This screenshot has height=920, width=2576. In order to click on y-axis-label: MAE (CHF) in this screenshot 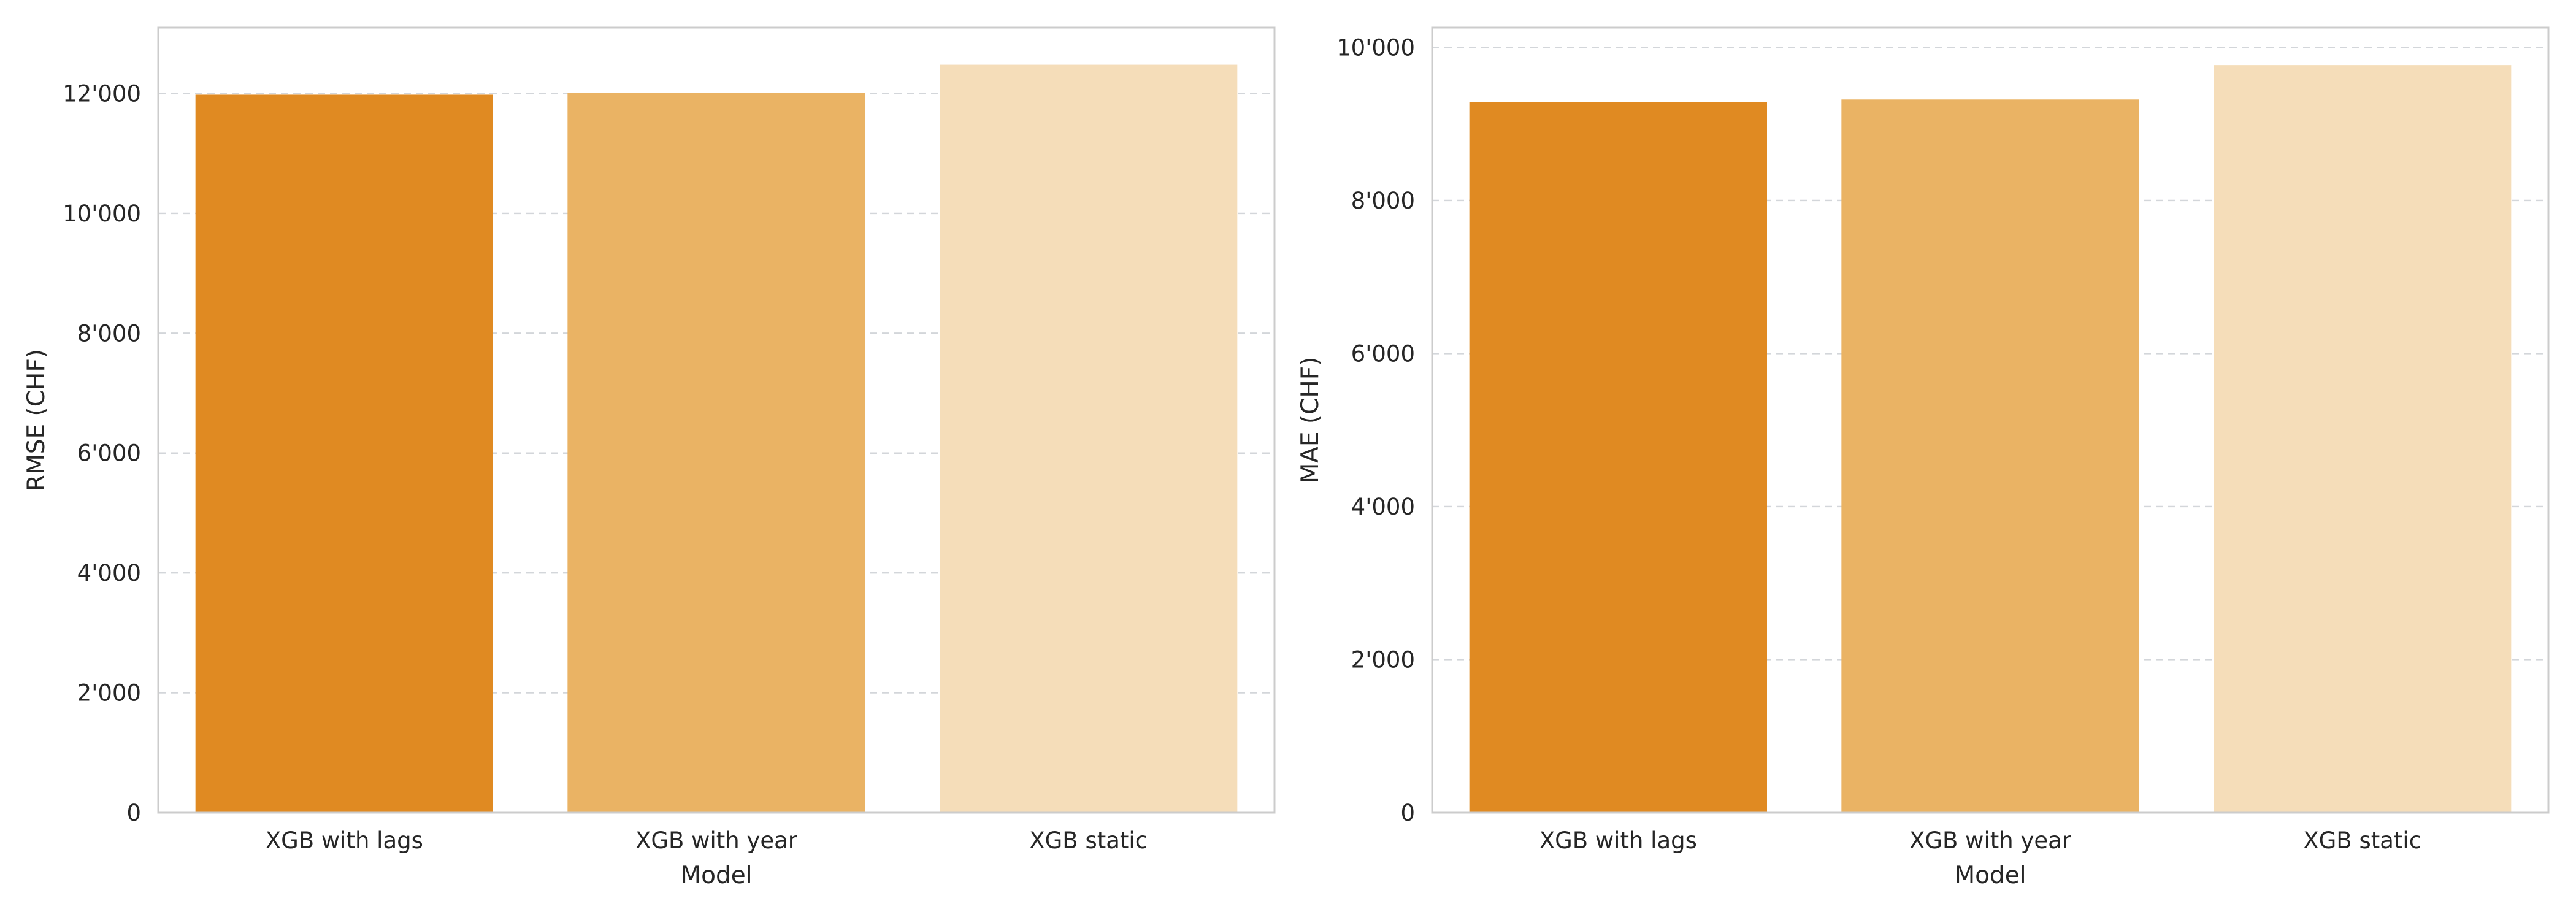, I will do `click(1310, 420)`.